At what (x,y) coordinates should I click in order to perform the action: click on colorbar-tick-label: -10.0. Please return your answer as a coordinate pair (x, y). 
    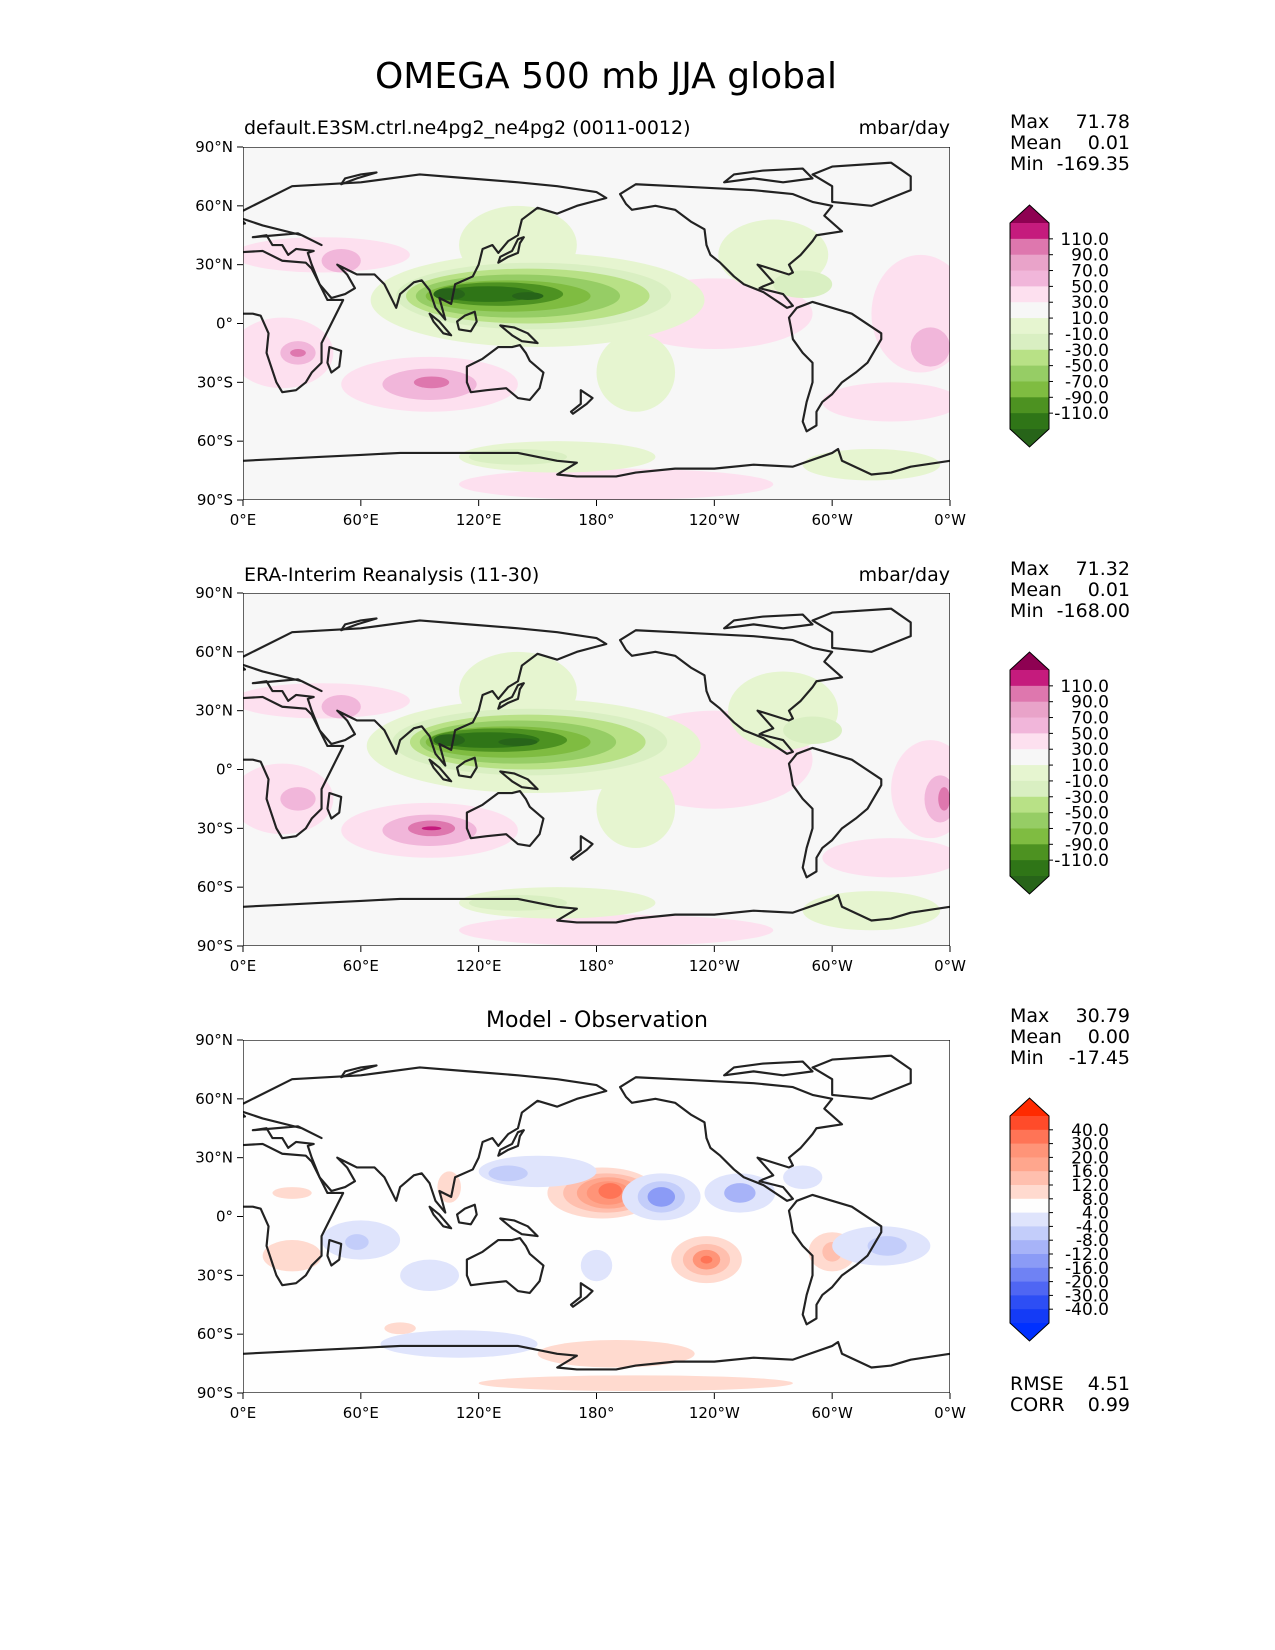
    Looking at the image, I should click on (1087, 335).